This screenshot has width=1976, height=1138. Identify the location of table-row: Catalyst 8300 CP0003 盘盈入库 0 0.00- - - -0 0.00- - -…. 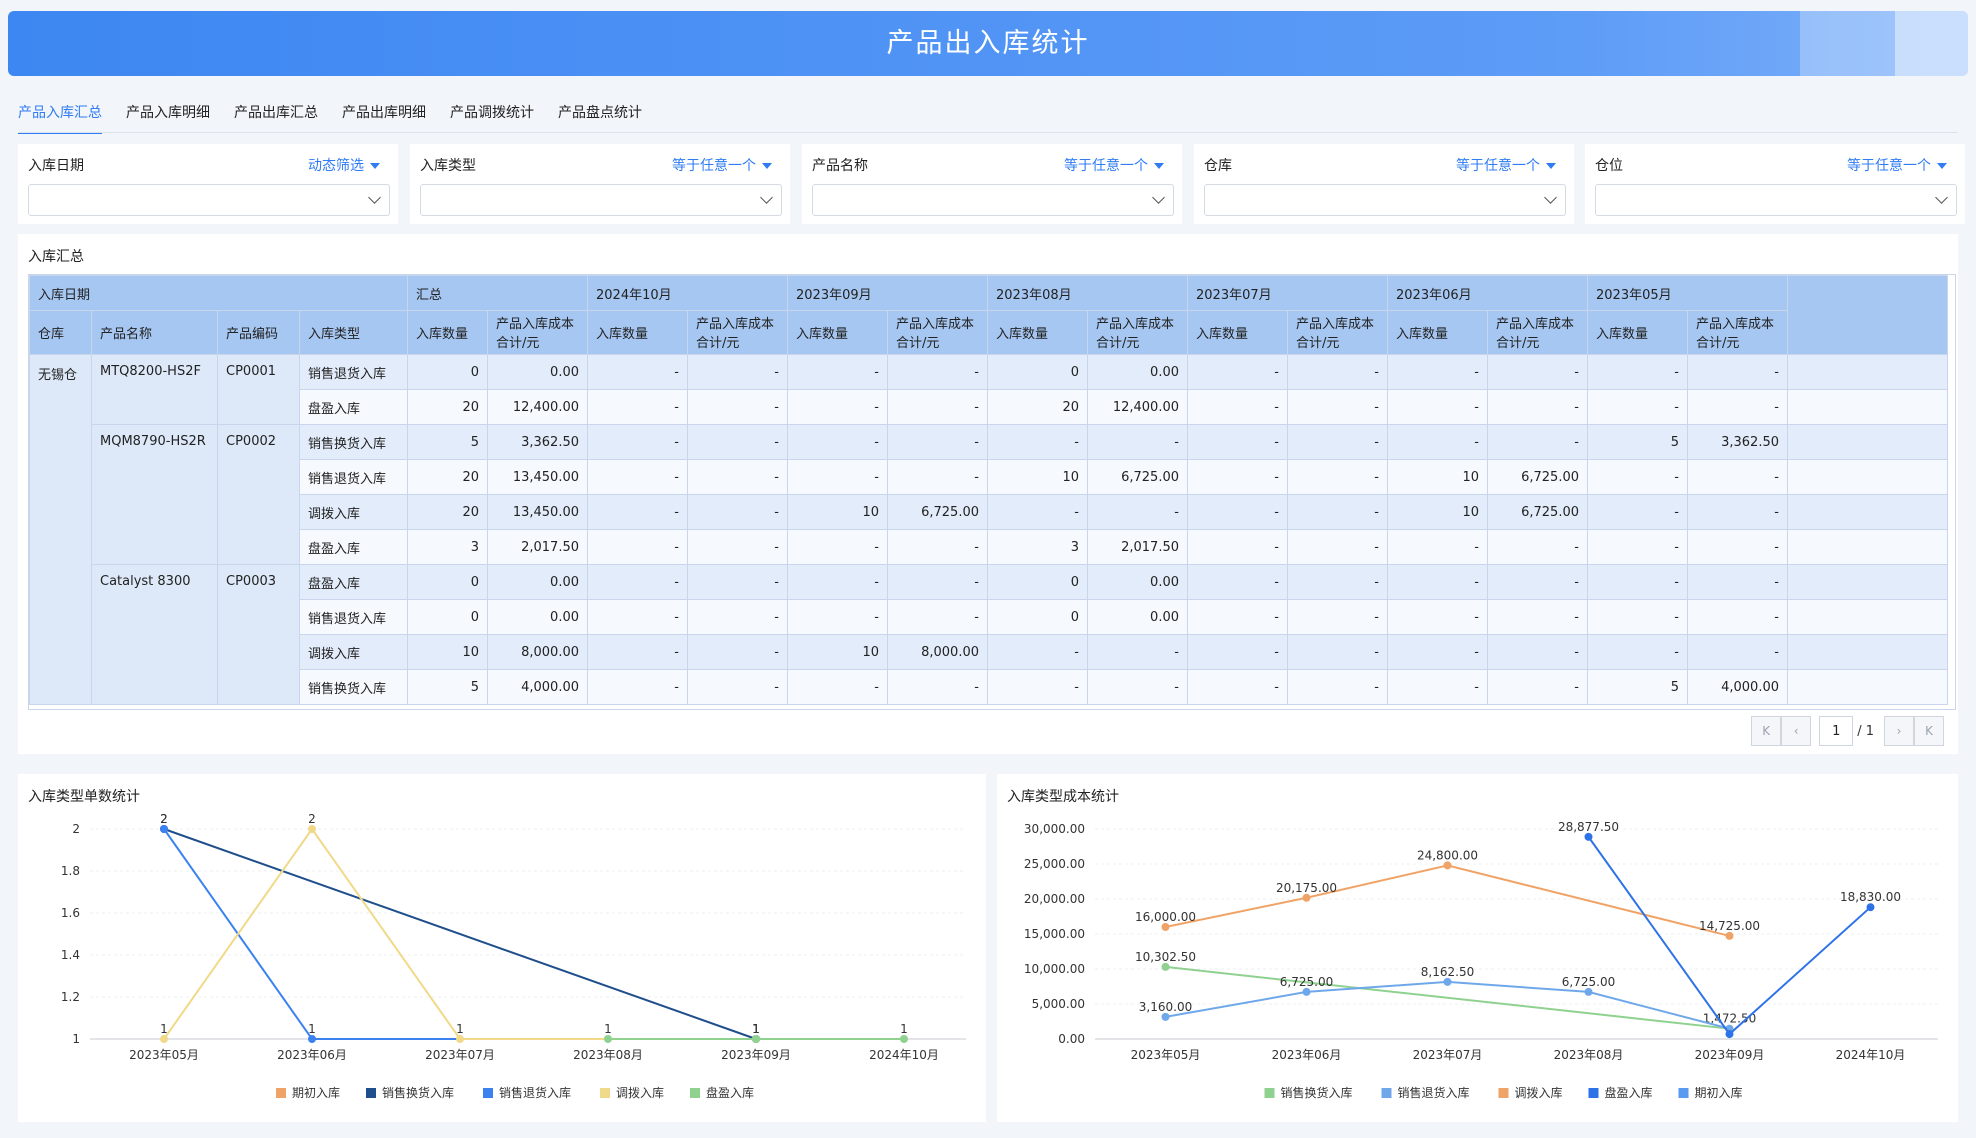
(989, 634).